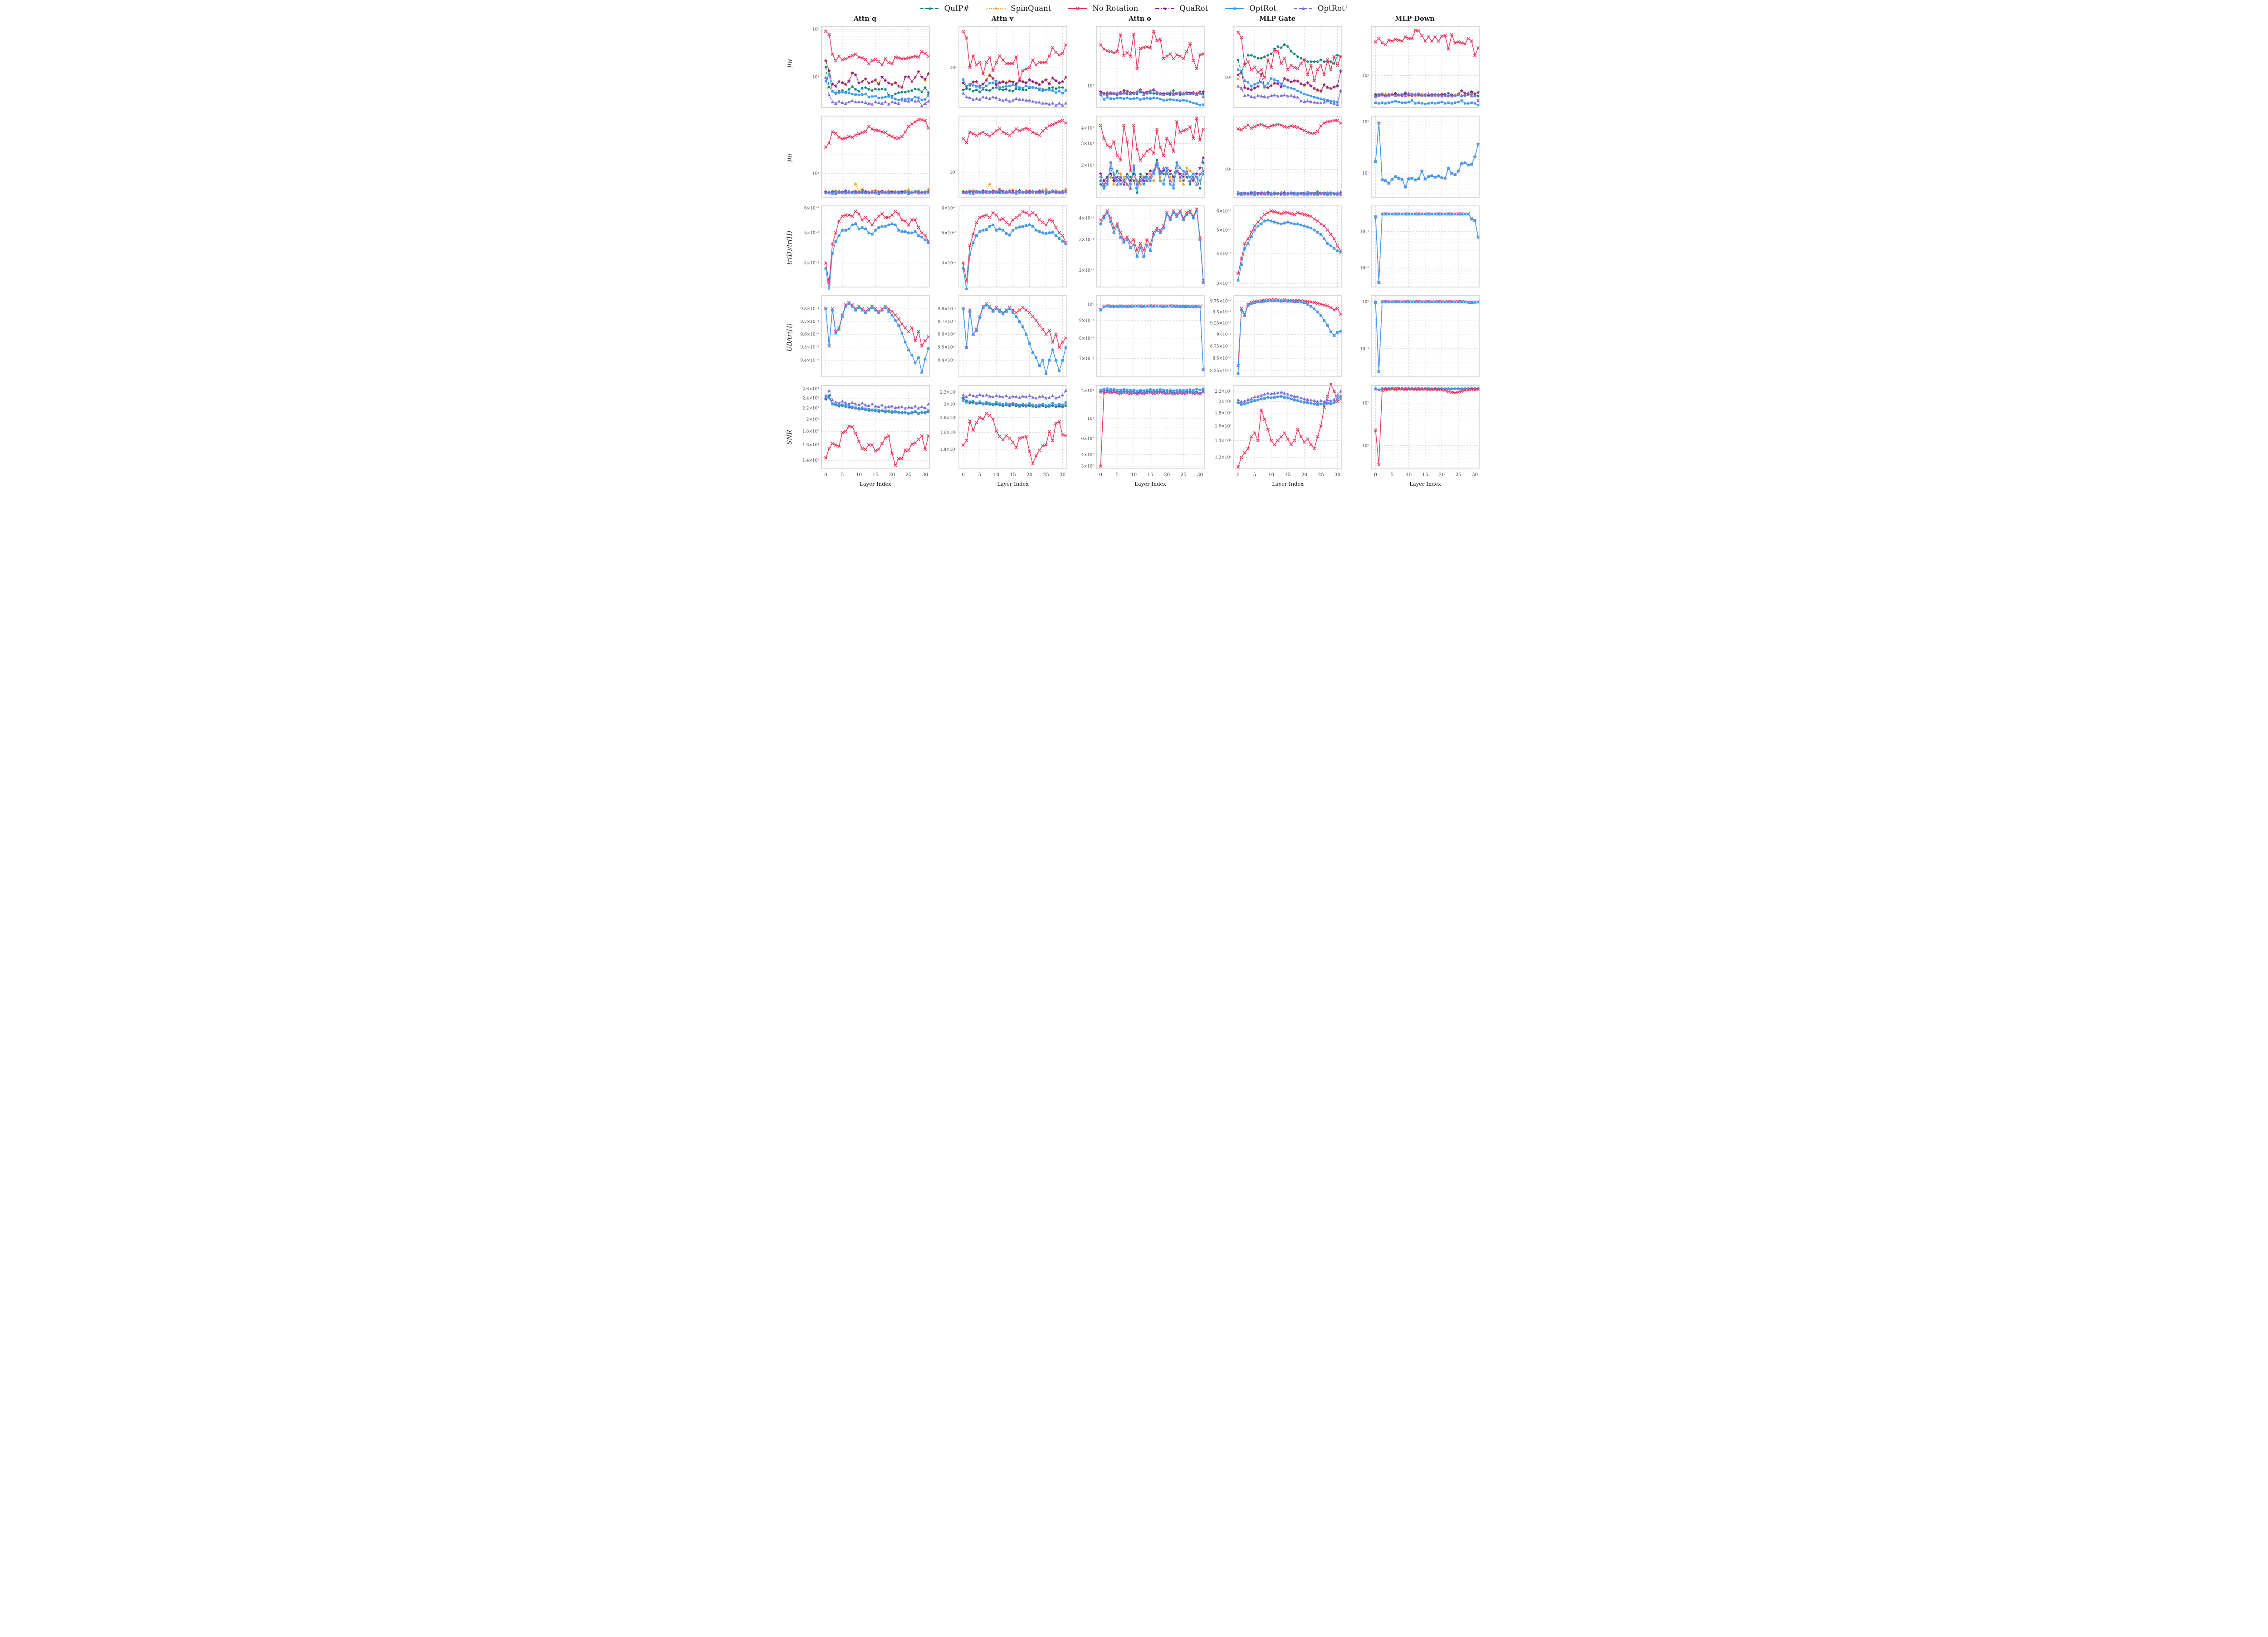 This screenshot has height=1637, width=2268. What do you see at coordinates (1139, 156) in the screenshot?
I see `chart-attn-o-mu-h: 2×10¹ 3×10¹ 4×10¹` at bounding box center [1139, 156].